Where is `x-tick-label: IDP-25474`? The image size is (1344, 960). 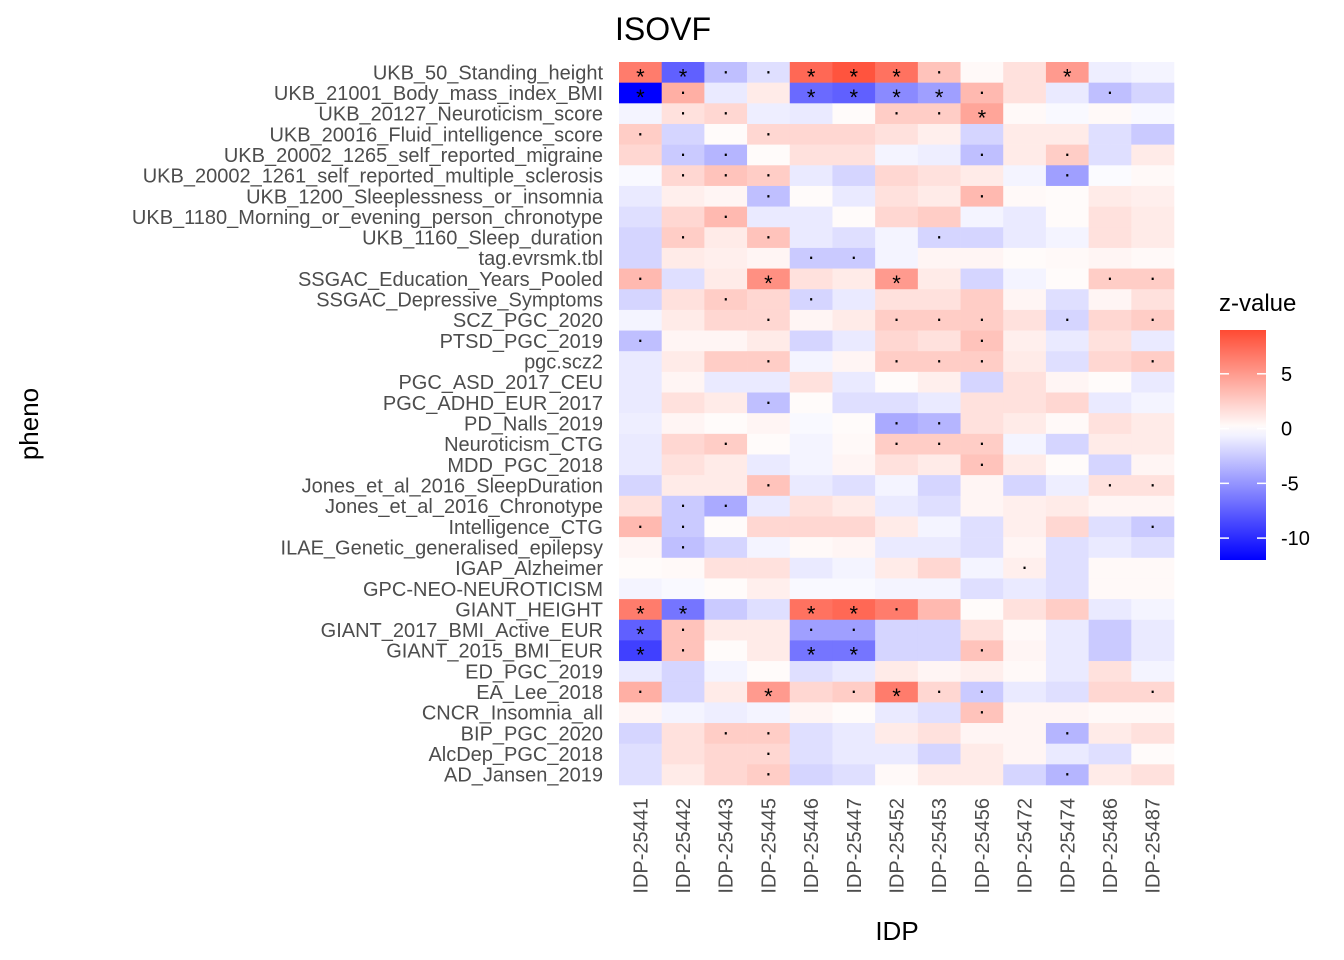 x-tick-label: IDP-25474 is located at coordinates (1068, 846).